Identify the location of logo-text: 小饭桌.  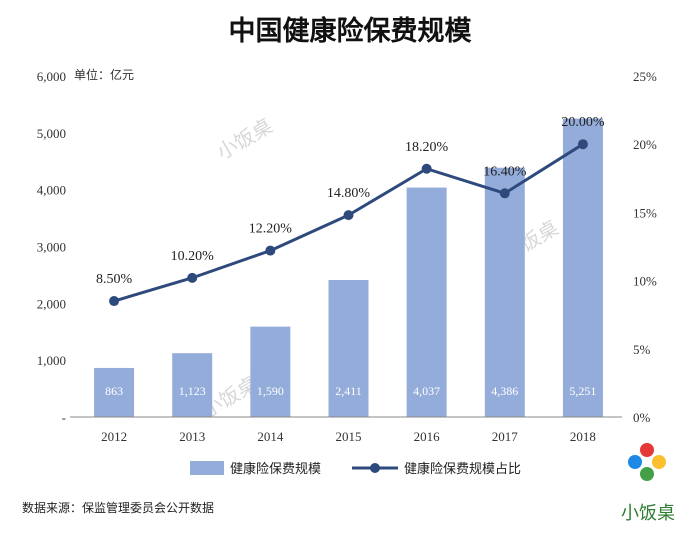
(648, 513).